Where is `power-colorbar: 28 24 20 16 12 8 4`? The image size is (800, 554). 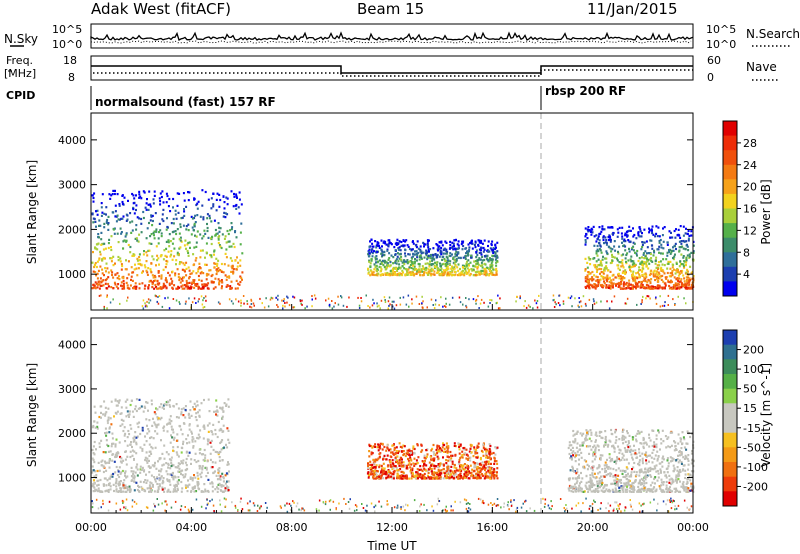
power-colorbar: 28 24 20 16 12 8 4 is located at coordinates (739, 208).